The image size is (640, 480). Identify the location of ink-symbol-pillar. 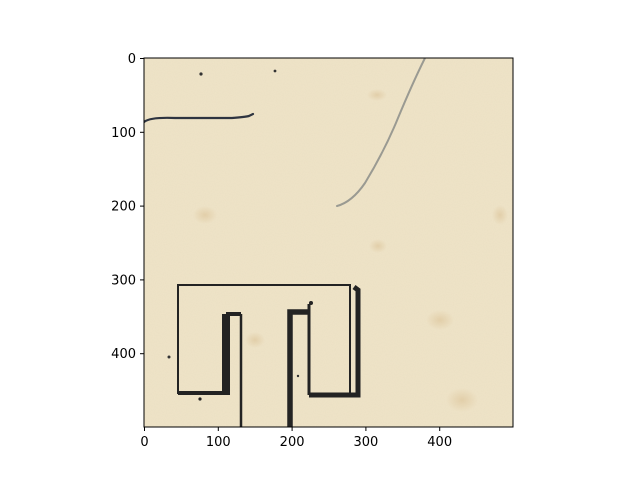
(297, 368).